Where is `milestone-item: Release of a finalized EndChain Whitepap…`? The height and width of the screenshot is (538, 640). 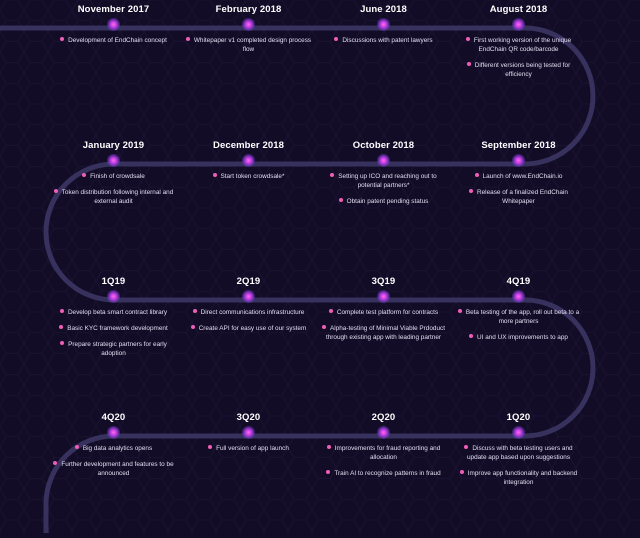 milestone-item: Release of a finalized EndChain Whitepap… is located at coordinates (518, 197).